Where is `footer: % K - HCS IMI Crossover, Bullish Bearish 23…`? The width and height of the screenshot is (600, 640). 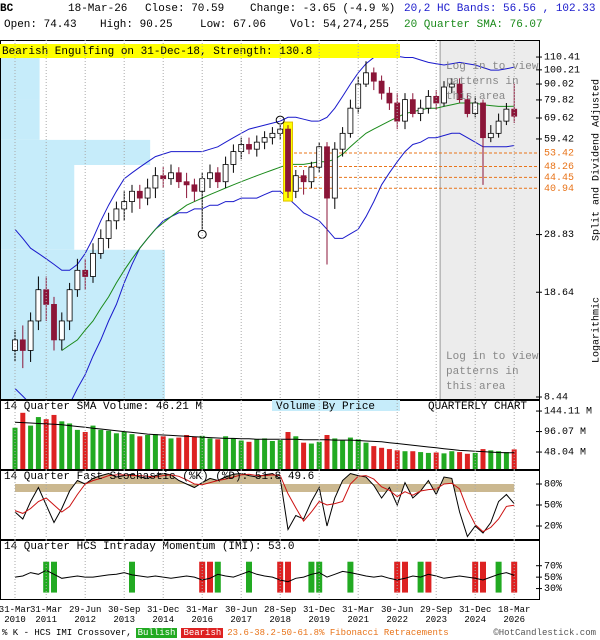
footer: % K - HCS IMI Crossover, Bullish Bearish 23… is located at coordinates (301, 633).